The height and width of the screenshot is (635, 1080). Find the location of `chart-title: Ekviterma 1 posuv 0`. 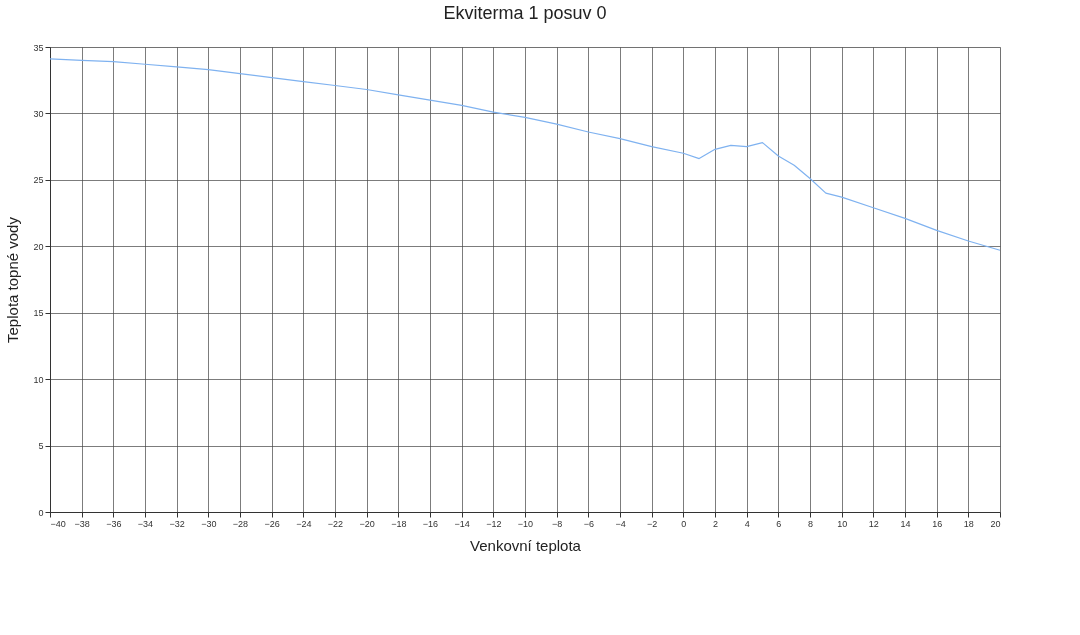

chart-title: Ekviterma 1 posuv 0 is located at coordinates (525, 13).